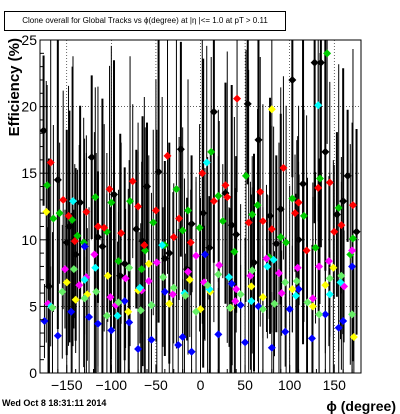 This screenshot has height=414, width=400. What do you see at coordinates (29, 40) in the screenshot?
I see `y-tick-label: 25` at bounding box center [29, 40].